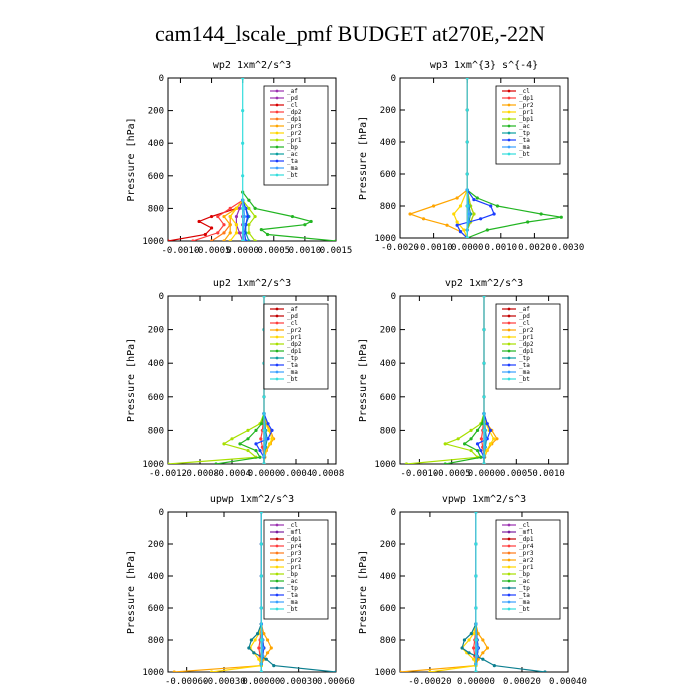 Image resolution: width=700 pixels, height=700 pixels. Describe the element at coordinates (200, 474) in the screenshot. I see `x-tick-label: -0.0008` at that location.